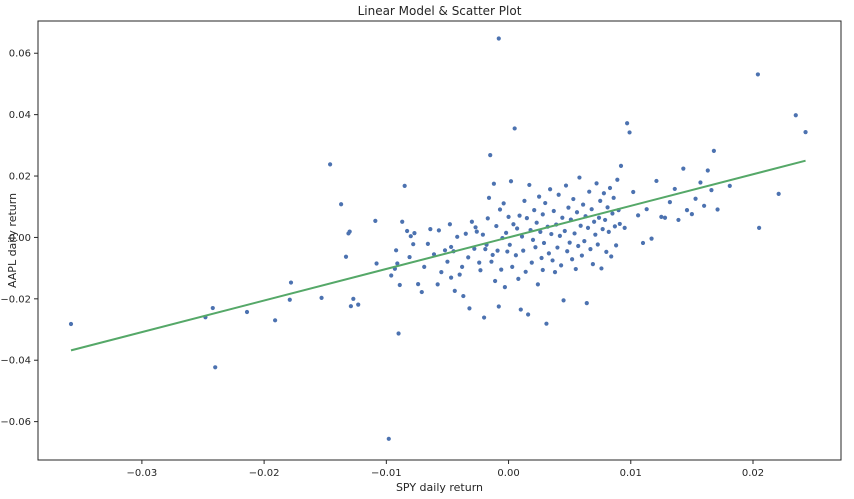  What do you see at coordinates (15, 299) in the screenshot?
I see `y-tick-label: −0.02` at bounding box center [15, 299].